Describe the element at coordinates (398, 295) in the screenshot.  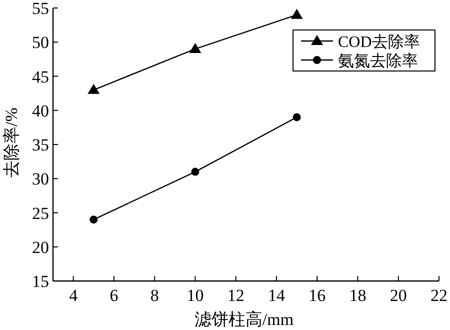
I see `x-tick-label: 20` at that location.